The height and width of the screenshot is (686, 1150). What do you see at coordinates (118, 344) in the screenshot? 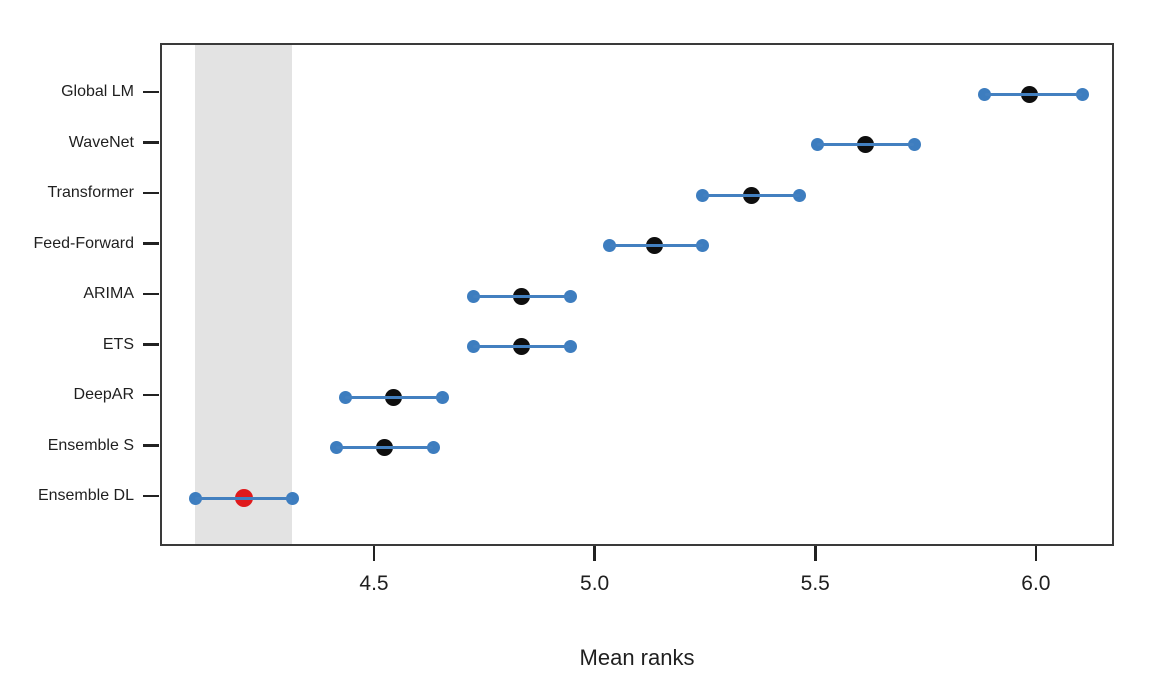
I see `y-axis-label: ETS` at bounding box center [118, 344].